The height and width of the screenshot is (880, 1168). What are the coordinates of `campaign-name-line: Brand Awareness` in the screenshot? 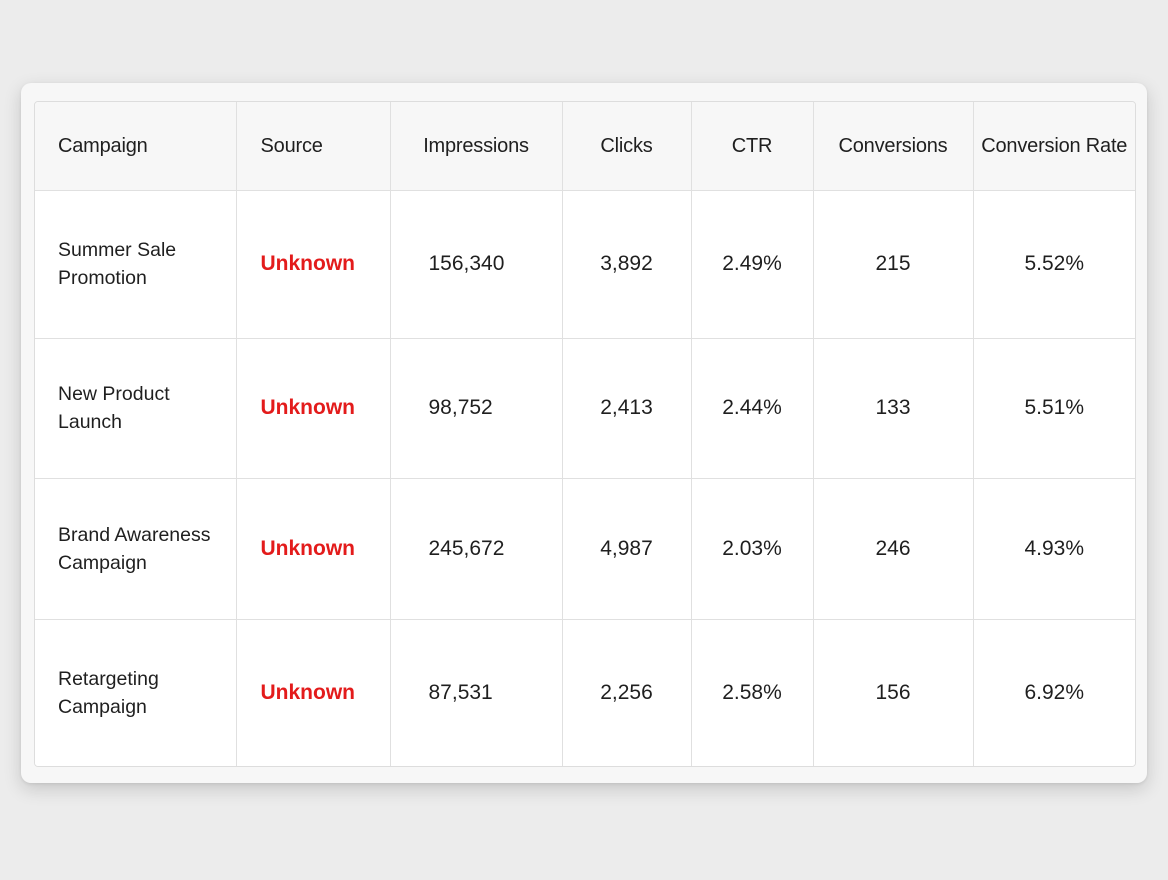 It's located at (134, 535).